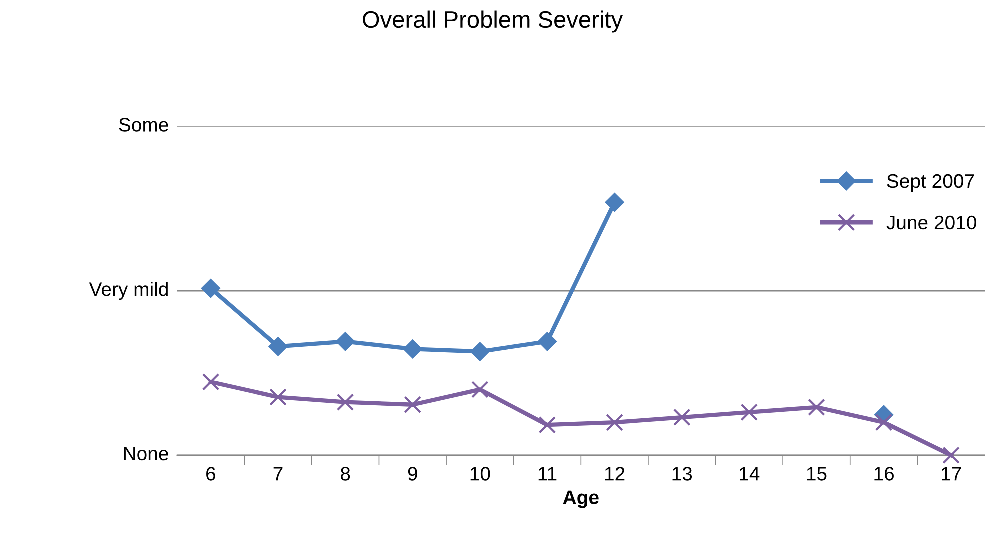 This screenshot has width=985, height=539. What do you see at coordinates (146, 454) in the screenshot?
I see `ref-line-label: None` at bounding box center [146, 454].